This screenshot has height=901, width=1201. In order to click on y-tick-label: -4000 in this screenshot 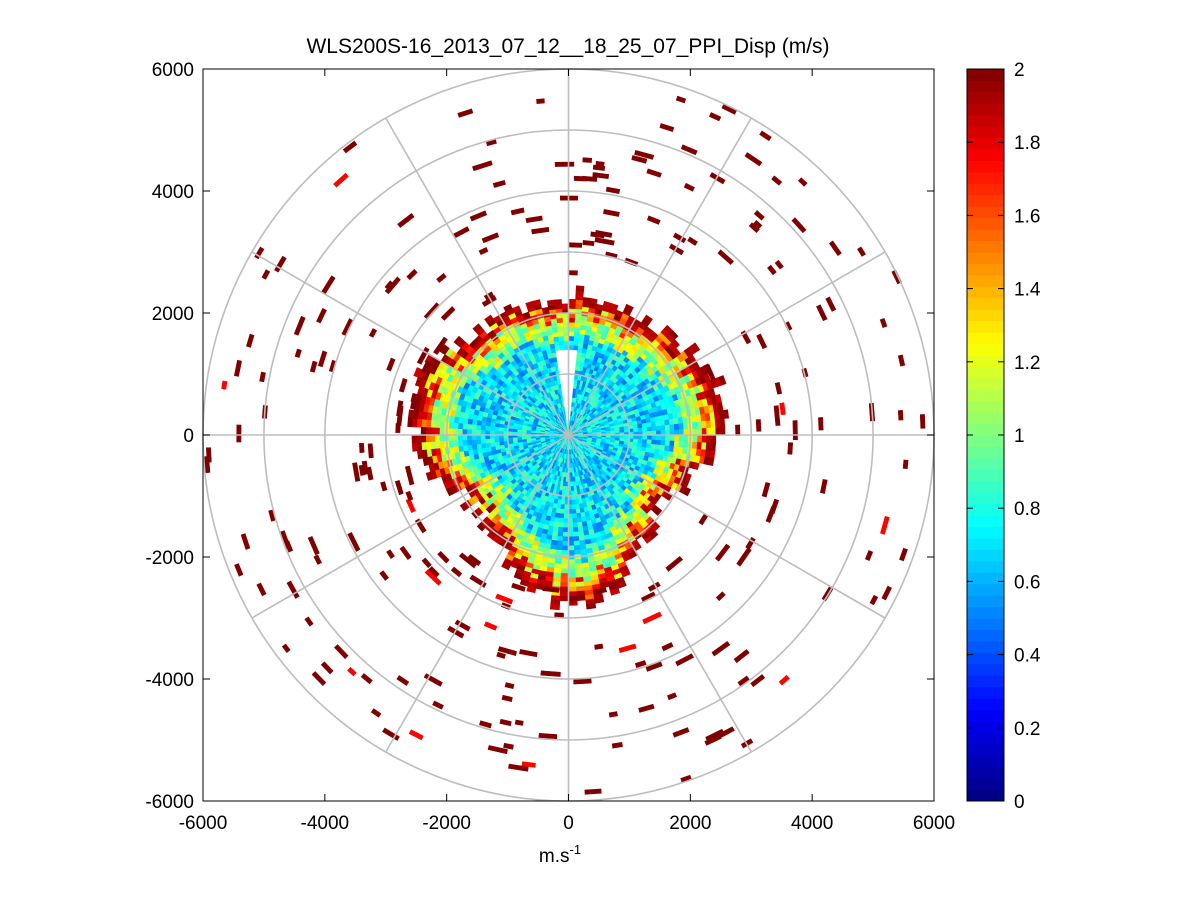, I will do `click(169, 680)`.